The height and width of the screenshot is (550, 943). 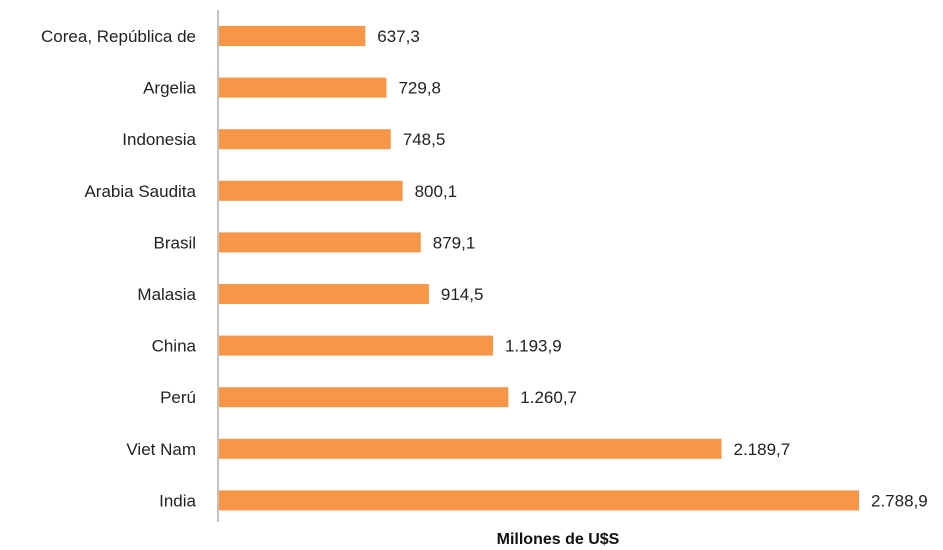 What do you see at coordinates (424, 139) in the screenshot?
I see `value-label-2: 748,5` at bounding box center [424, 139].